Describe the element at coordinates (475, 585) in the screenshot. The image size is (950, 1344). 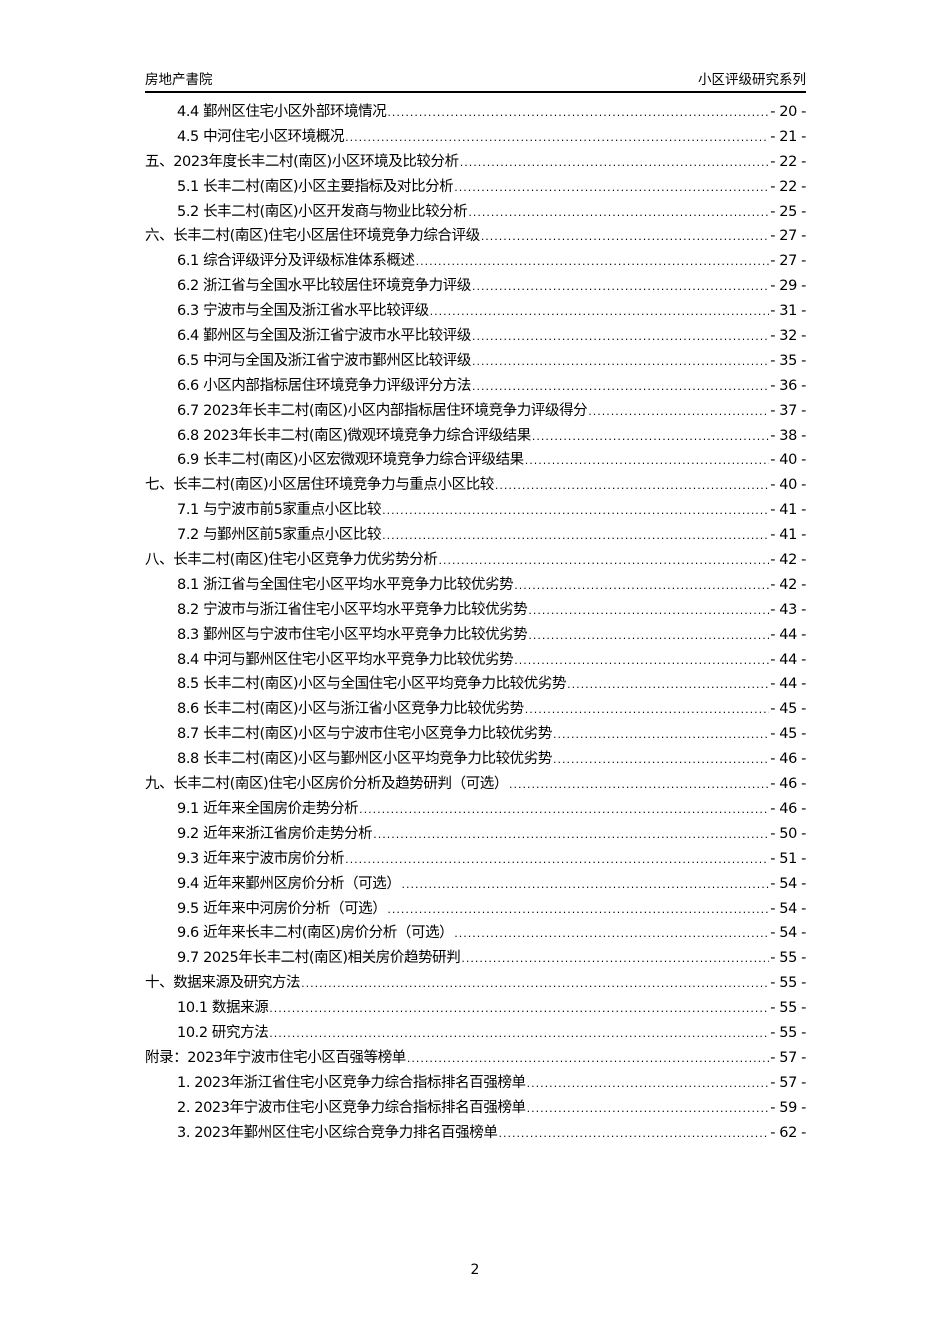
I see `toc-entry: 8.1 浙江省与全国住宅小区平均水平竞争力比较优劣势 - 42 -` at that location.